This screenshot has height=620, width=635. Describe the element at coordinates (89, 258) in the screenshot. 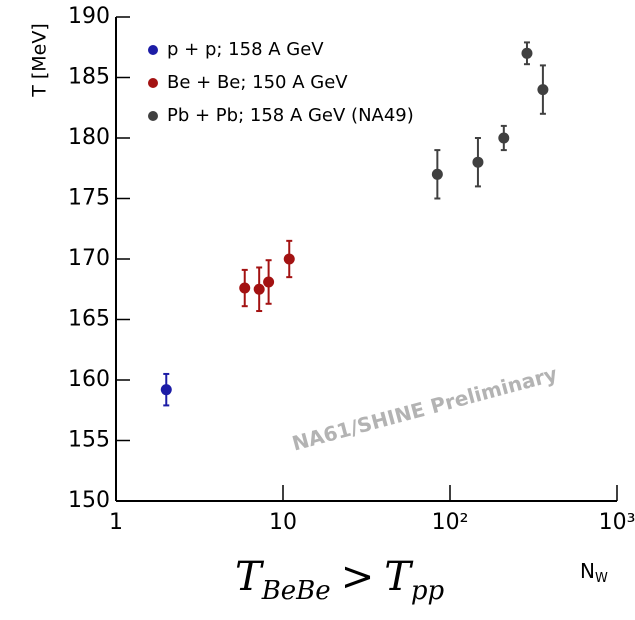

I see `y-tick-label: 170` at that location.